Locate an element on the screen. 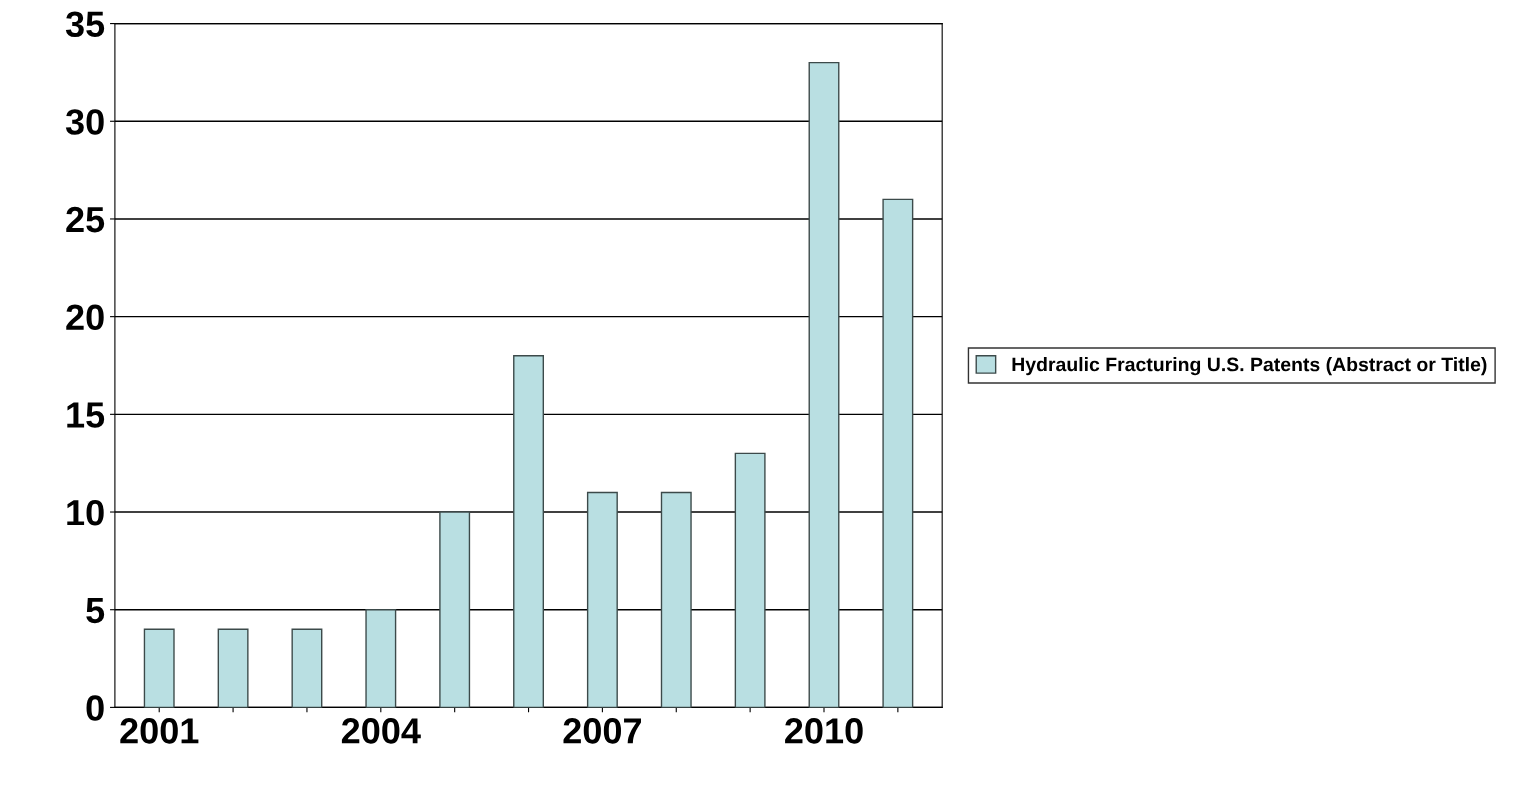 The height and width of the screenshot is (786, 1532). y-tick-label: 25 is located at coordinates (85, 219).